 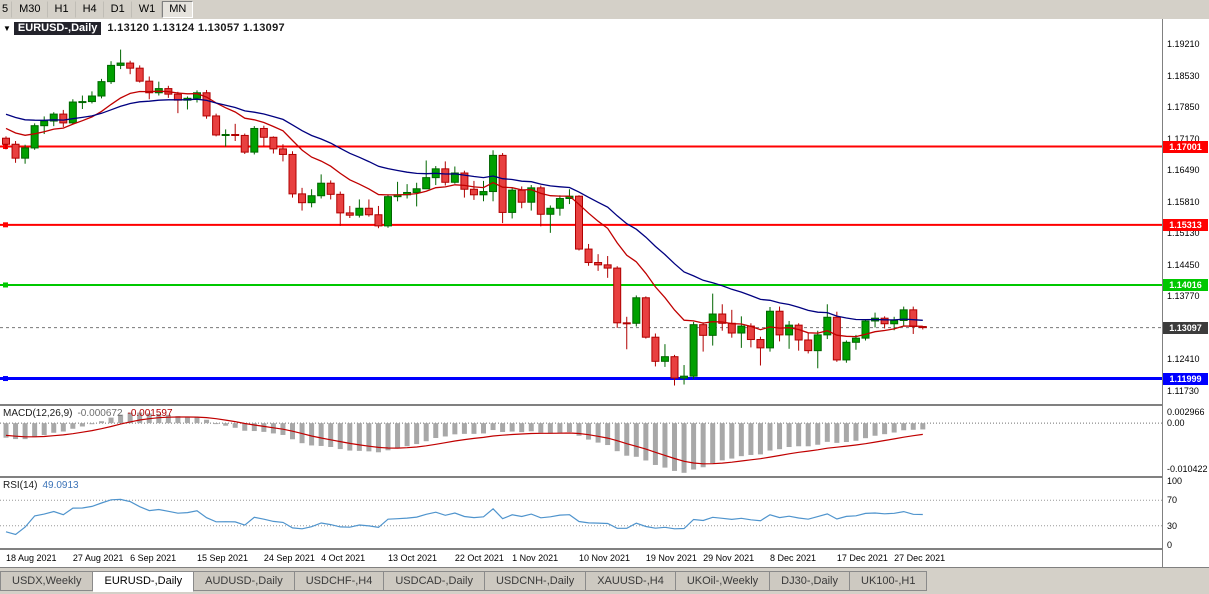 I want to click on macd-histogram, so click(x=464, y=442).